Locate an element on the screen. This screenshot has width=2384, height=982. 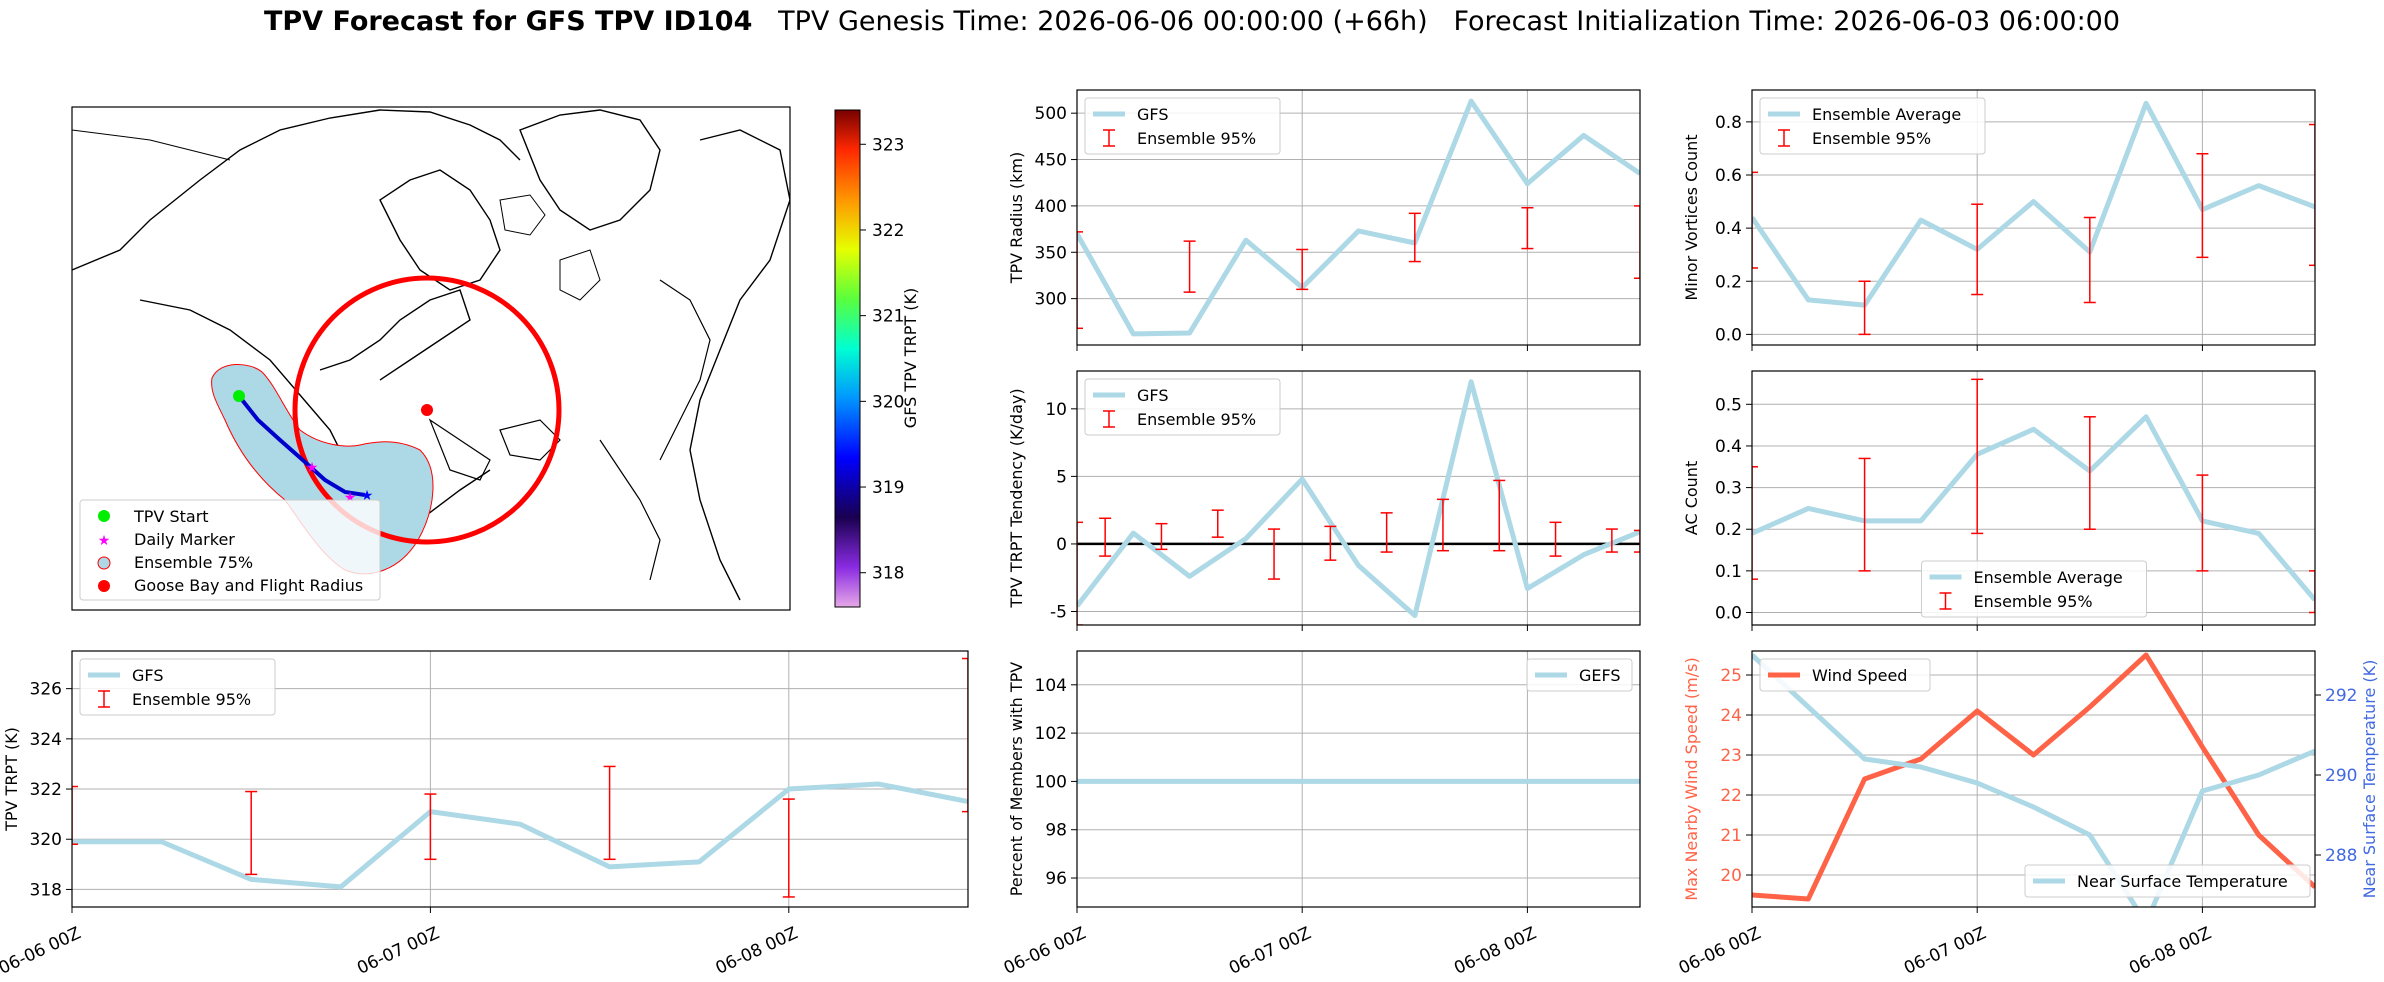
y-tick-label: 318 is located at coordinates (46, 890).